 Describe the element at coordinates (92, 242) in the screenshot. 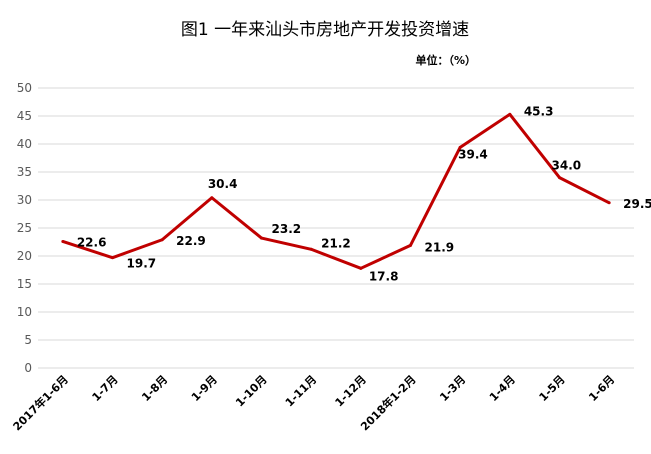

I see `data-label: 22.6` at that location.